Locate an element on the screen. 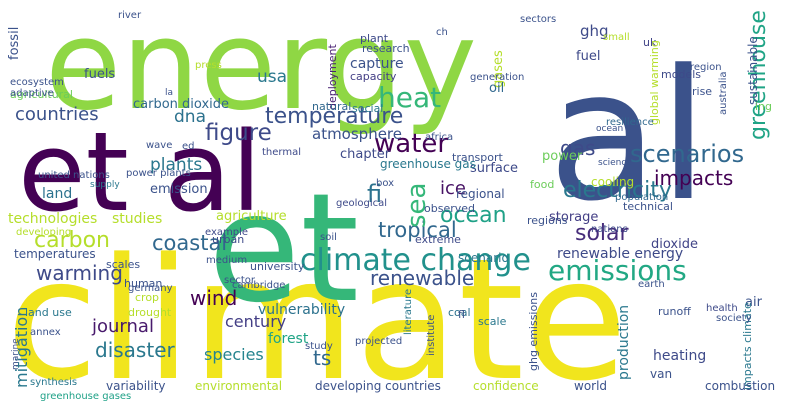 This screenshot has height=405, width=790. cloud-word: variability is located at coordinates (136, 386).